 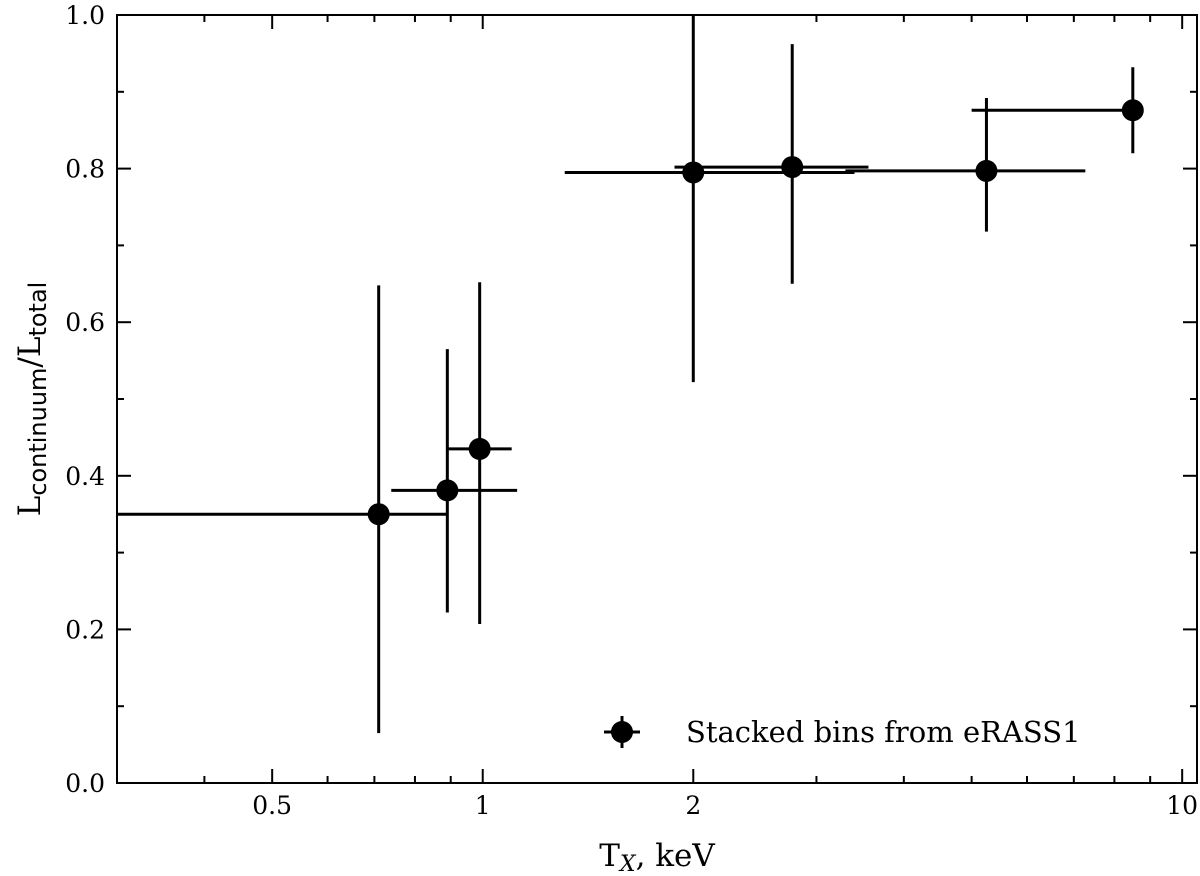 I want to click on x-axis-label-main: T, so click(x=609, y=856).